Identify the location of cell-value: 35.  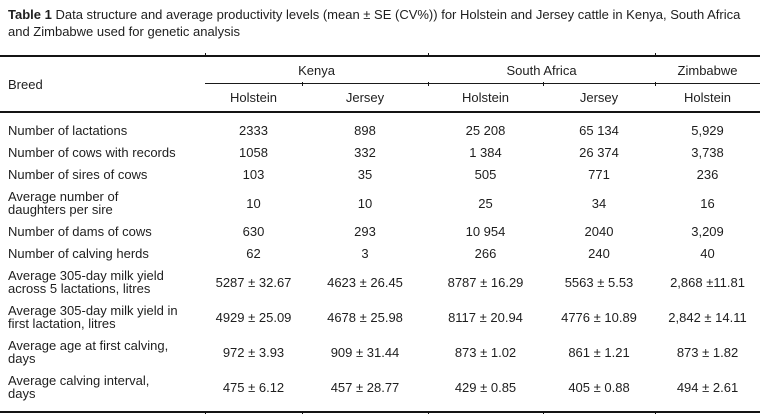
(365, 174).